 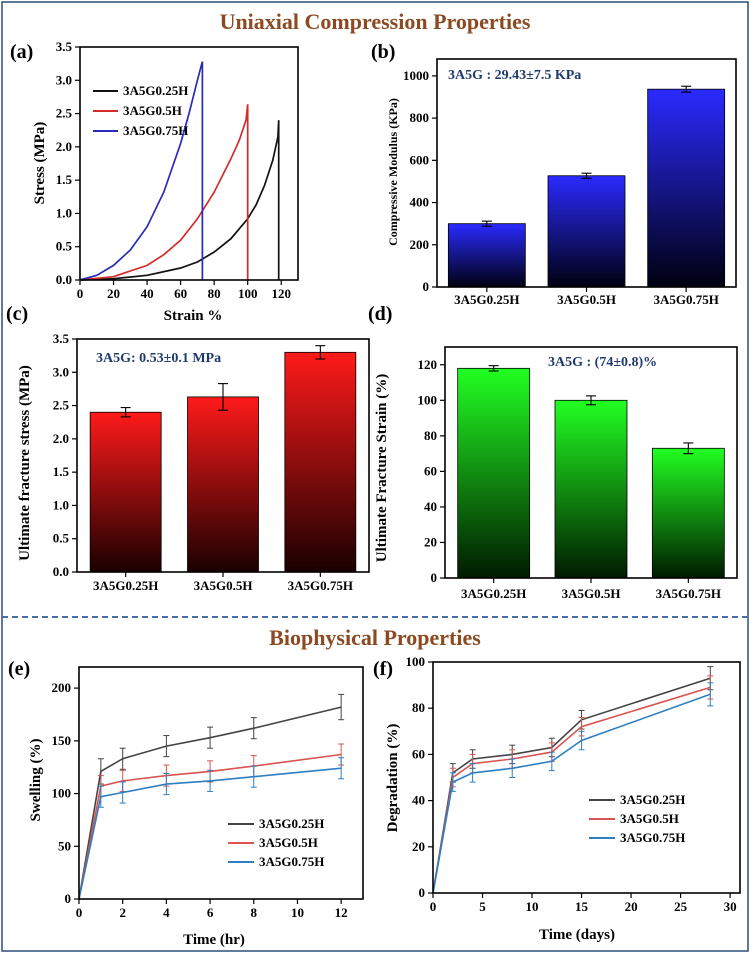 I want to click on x-tick-label-e: 12, so click(x=341, y=912).